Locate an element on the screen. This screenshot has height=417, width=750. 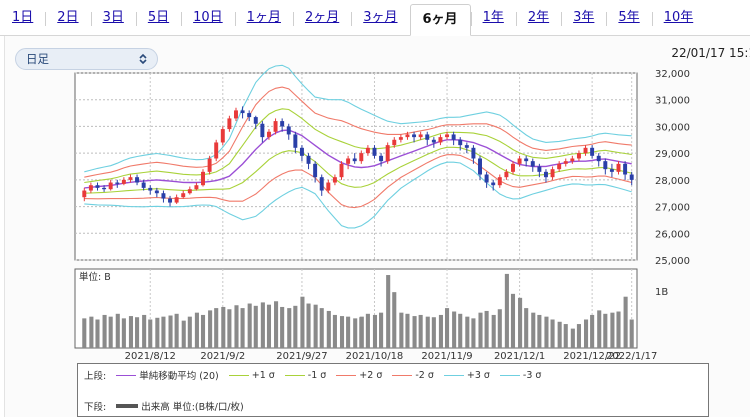
time-tick-label: 2021/12/22 is located at coordinates (592, 356).